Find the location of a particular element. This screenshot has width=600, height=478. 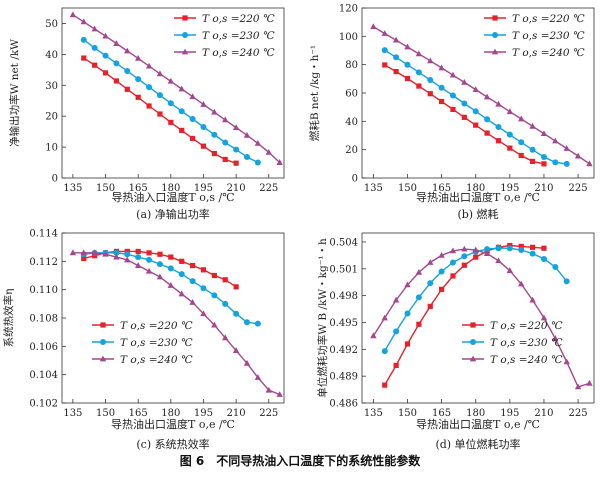

x-tick-label: 150 is located at coordinates (407, 188).